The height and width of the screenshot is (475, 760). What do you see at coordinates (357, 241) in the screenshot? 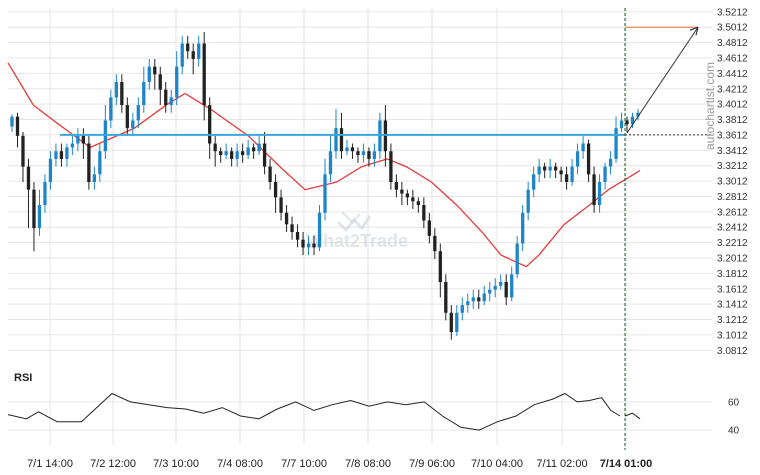
I see `watermark-text: What2Trade` at bounding box center [357, 241].